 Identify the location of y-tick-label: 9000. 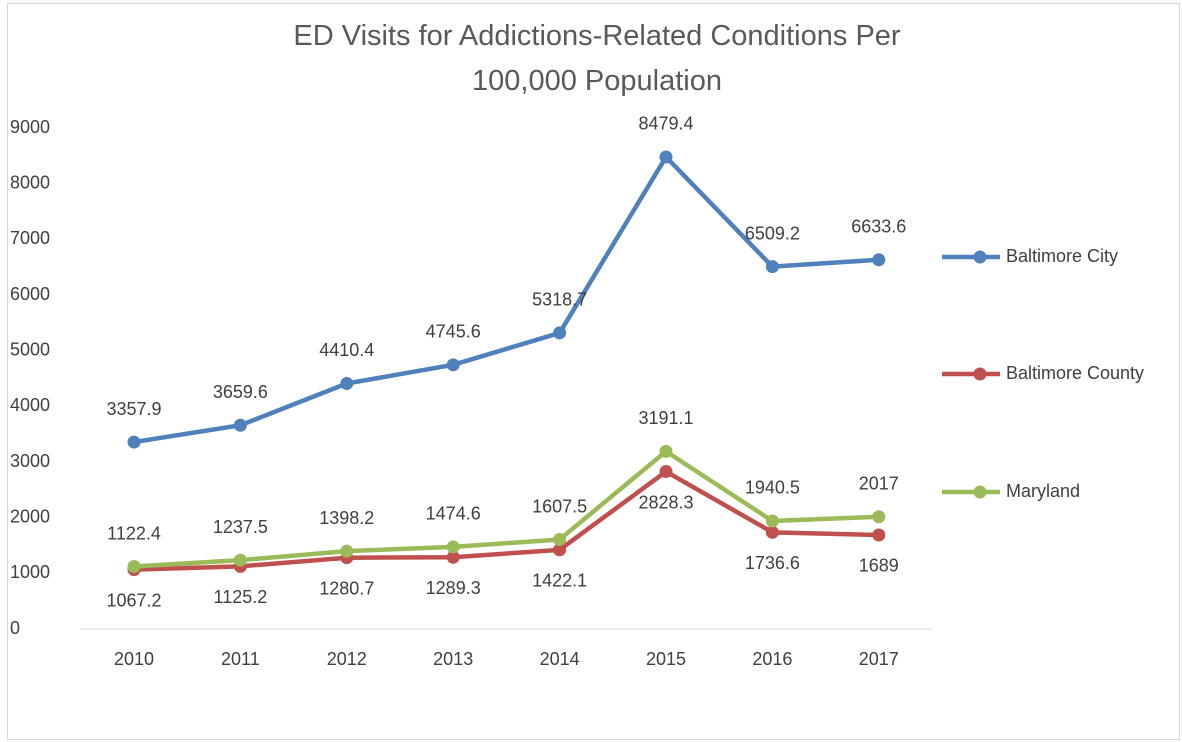
(30, 127).